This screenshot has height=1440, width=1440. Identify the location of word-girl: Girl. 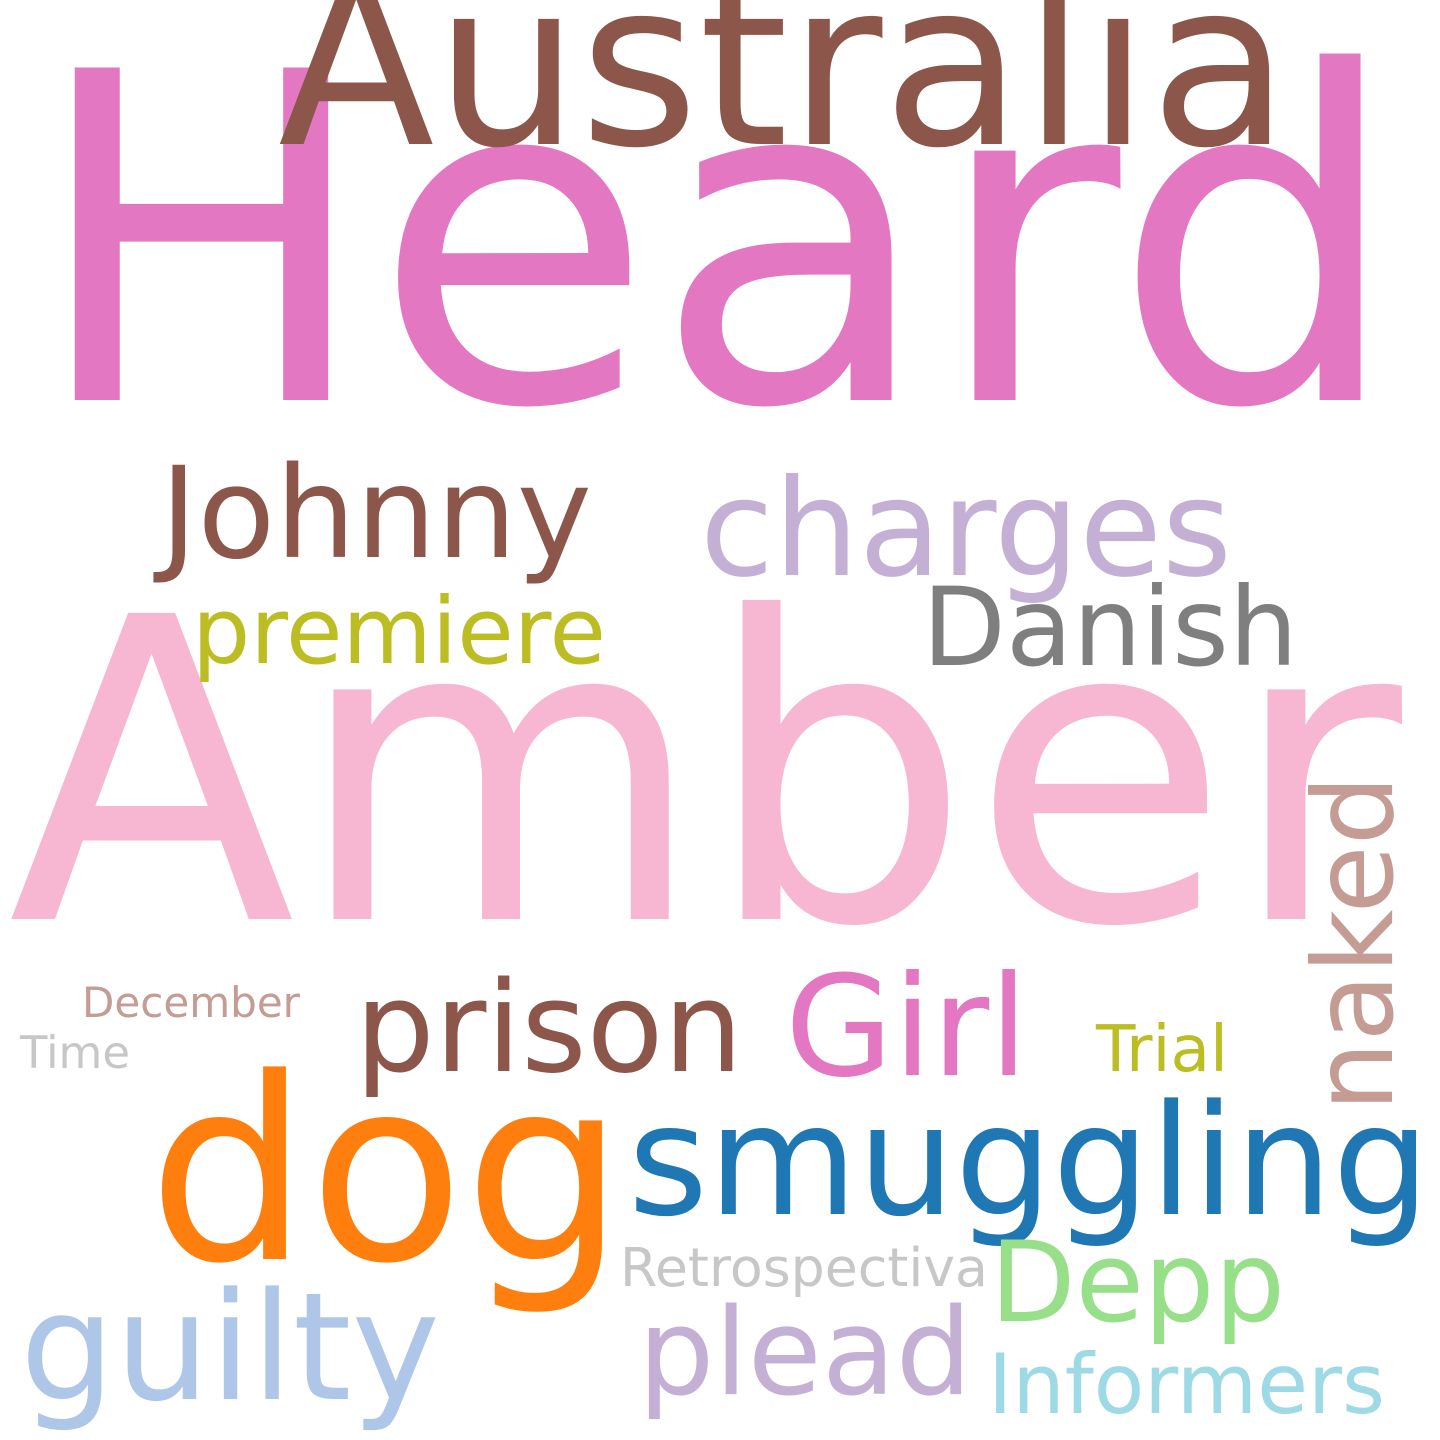
(906, 1027).